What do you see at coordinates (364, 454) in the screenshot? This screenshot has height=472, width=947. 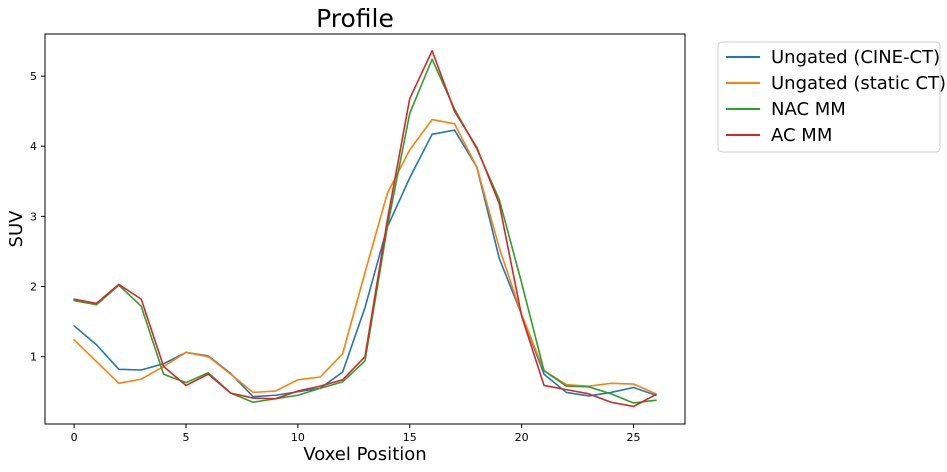 I see `x-axis-label: Voxel Position` at bounding box center [364, 454].